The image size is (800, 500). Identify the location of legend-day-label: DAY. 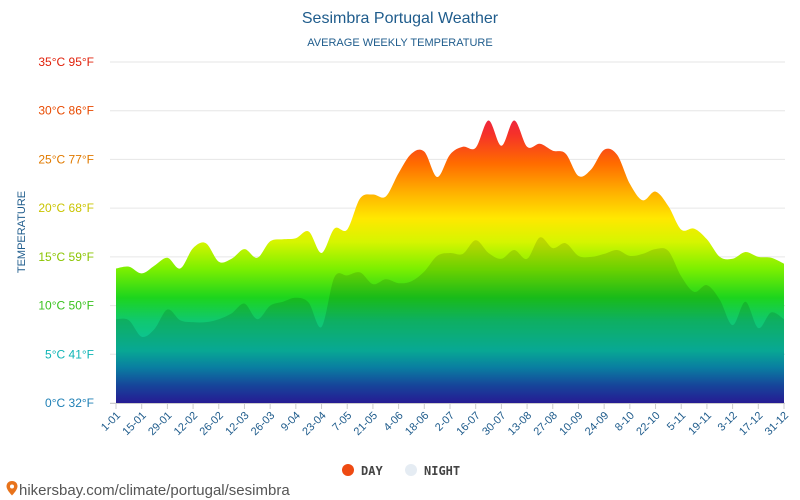
(372, 471).